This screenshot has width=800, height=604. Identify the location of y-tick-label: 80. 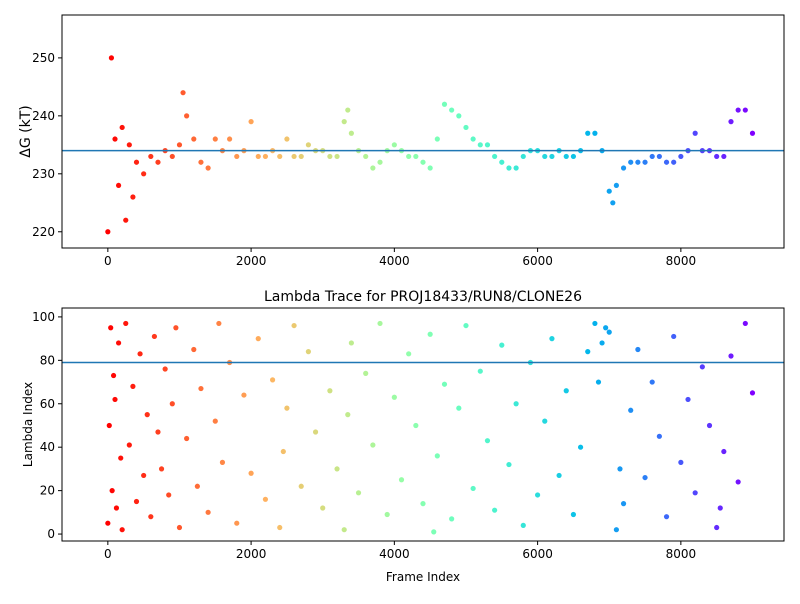
(47, 360).